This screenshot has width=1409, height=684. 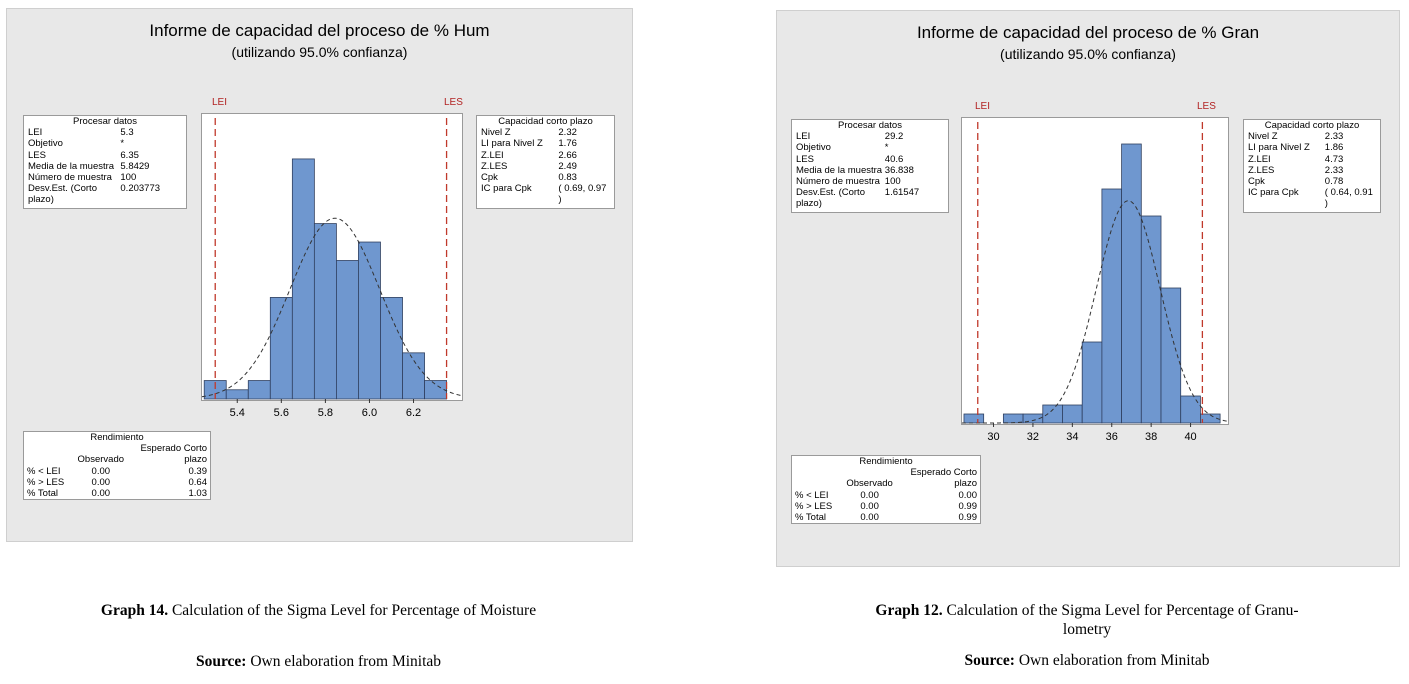 What do you see at coordinates (993, 437) in the screenshot?
I see `x-tick-label: 30` at bounding box center [993, 437].